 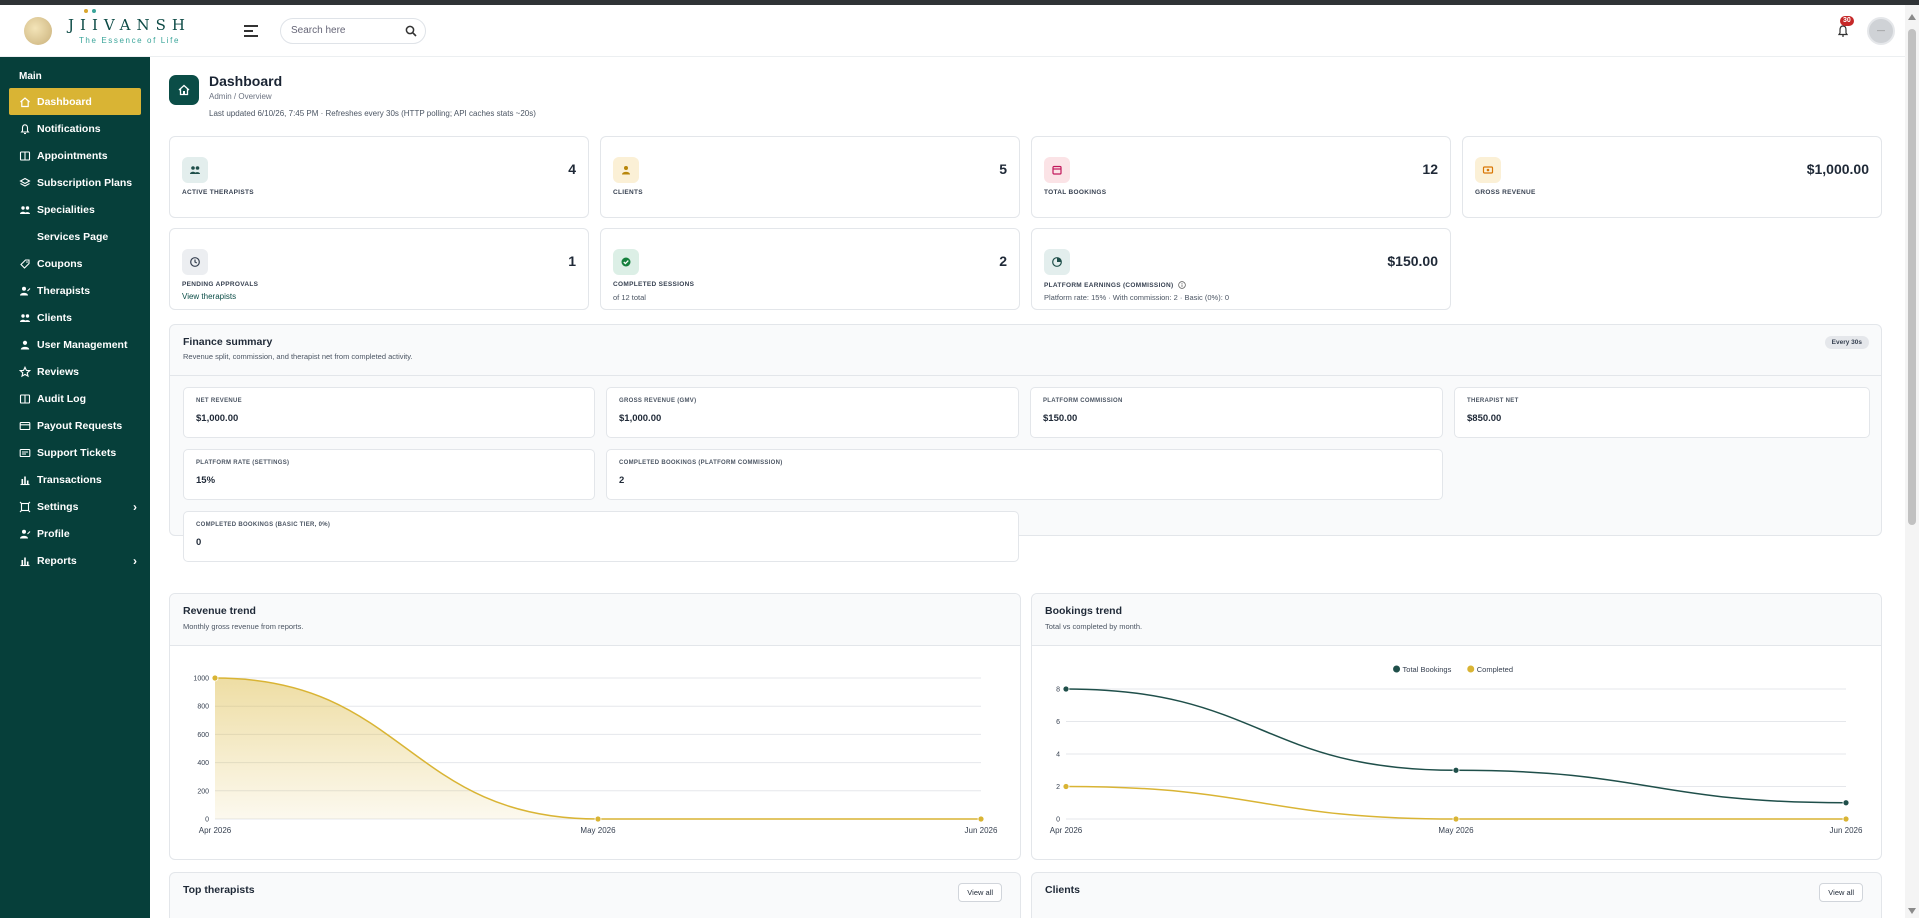 I want to click on active-therapists-value: 4, so click(x=572, y=169).